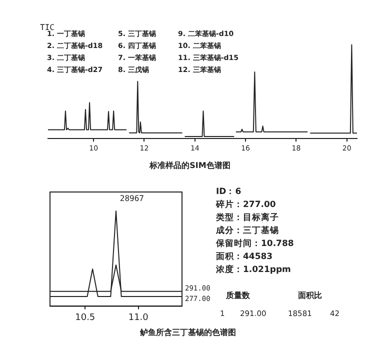  I want to click on text: ID：6, so click(229, 192).